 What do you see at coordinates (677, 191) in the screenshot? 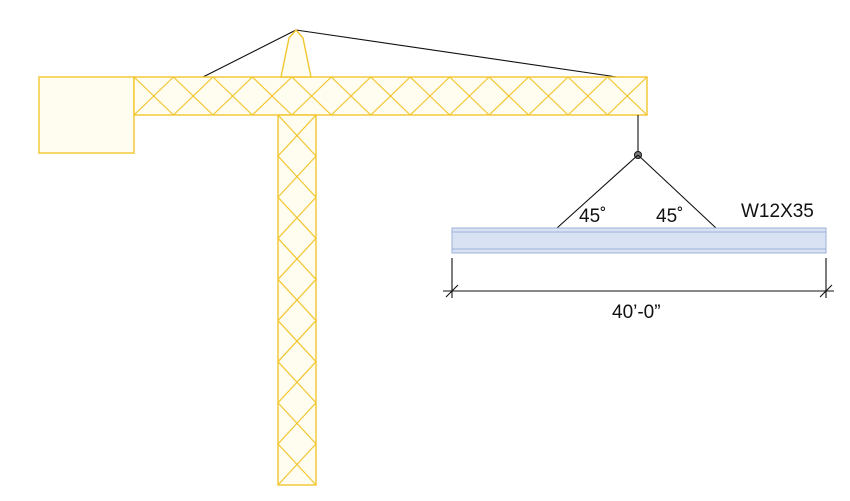
I see `sling-right` at bounding box center [677, 191].